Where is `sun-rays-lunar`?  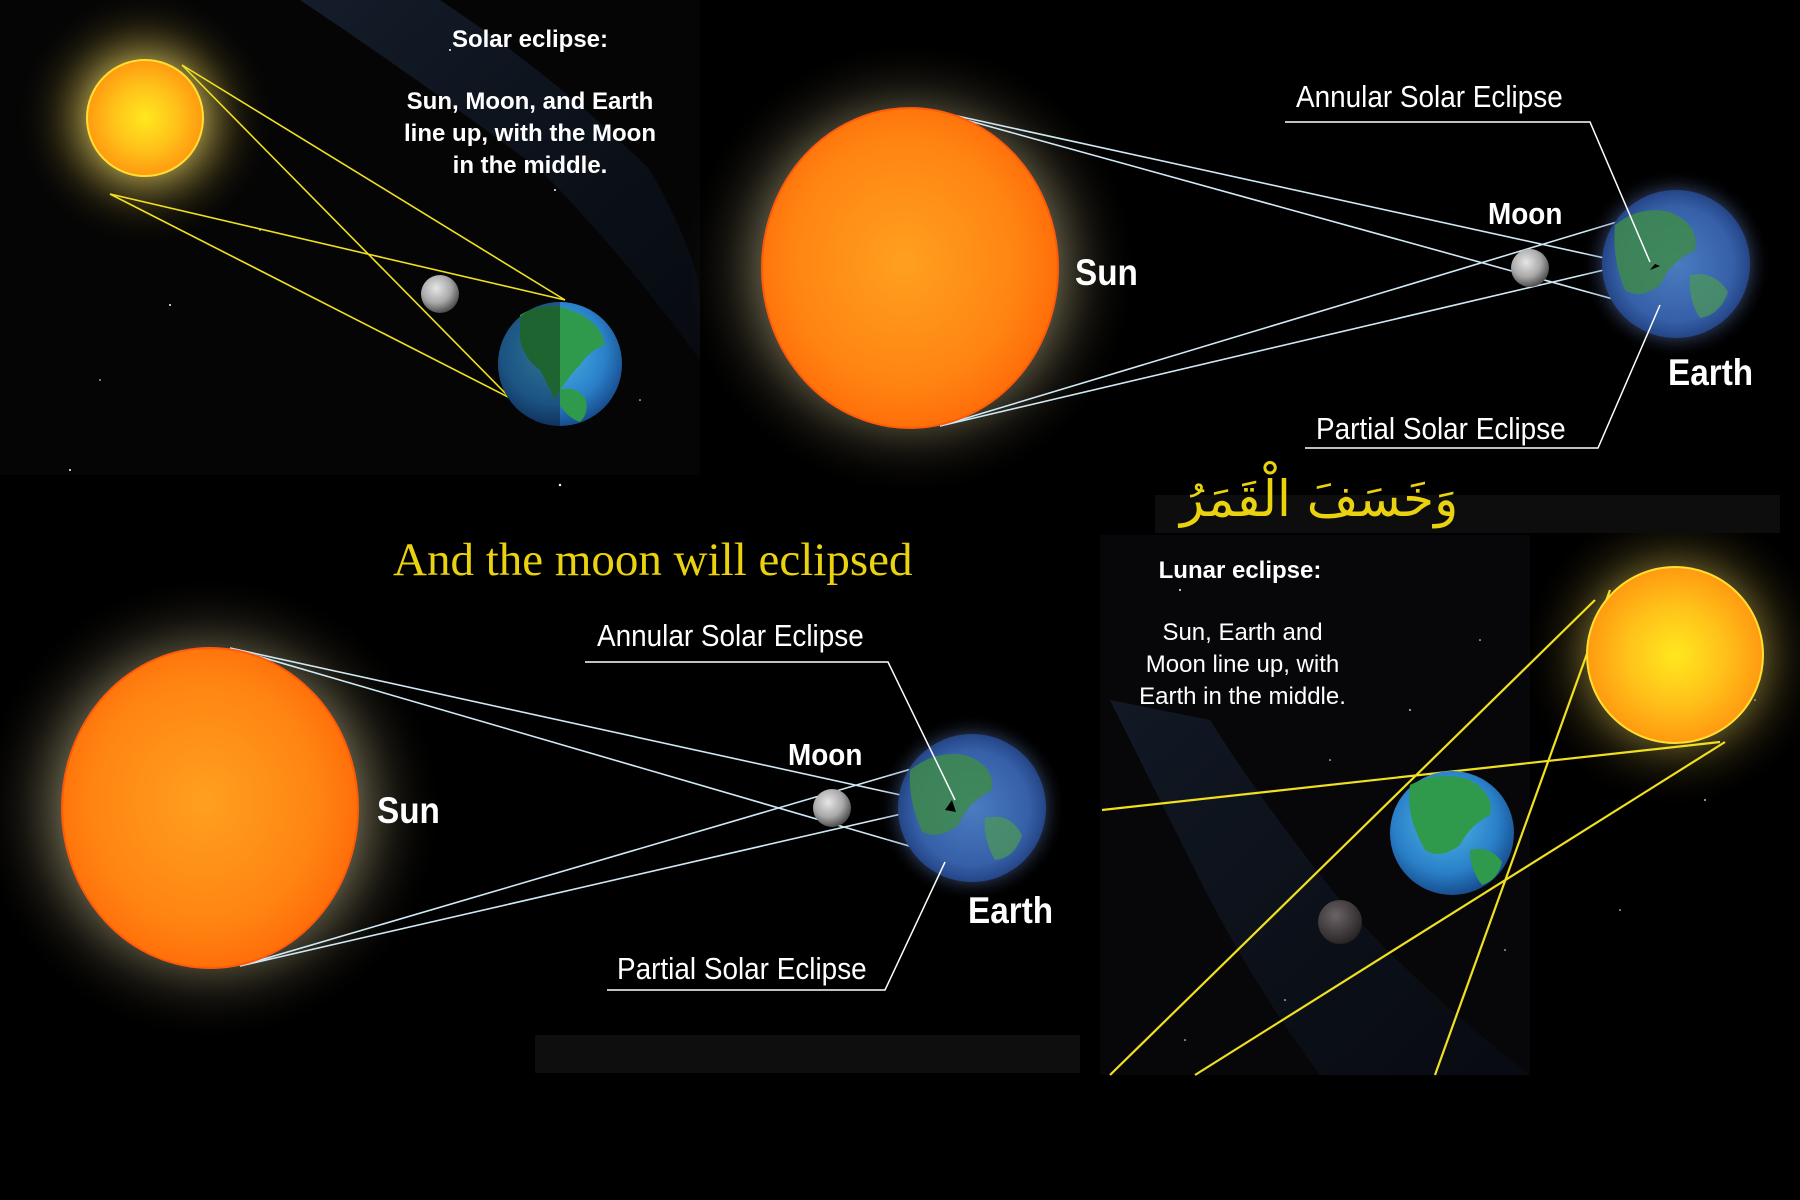
sun-rays-lunar is located at coordinates (1413, 832).